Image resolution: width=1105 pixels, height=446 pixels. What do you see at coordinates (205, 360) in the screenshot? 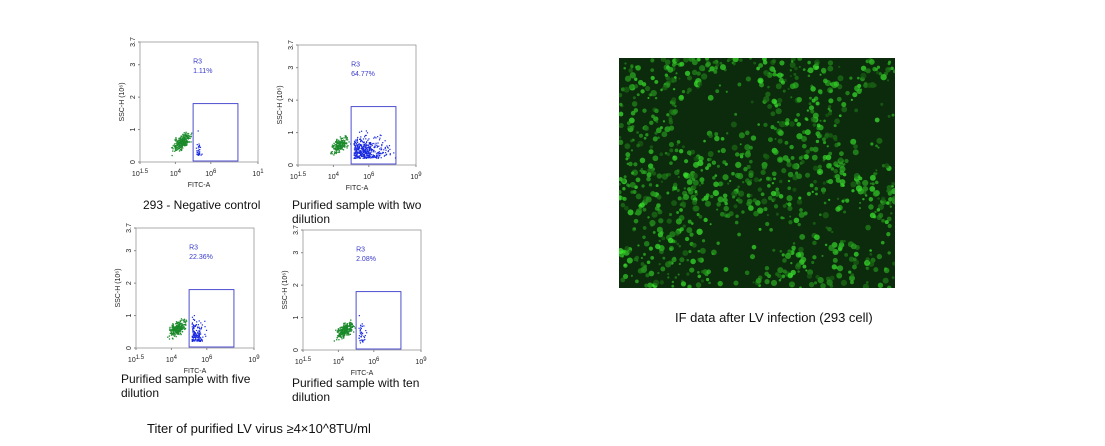
I see `x-tick-base: 10` at bounding box center [205, 360].